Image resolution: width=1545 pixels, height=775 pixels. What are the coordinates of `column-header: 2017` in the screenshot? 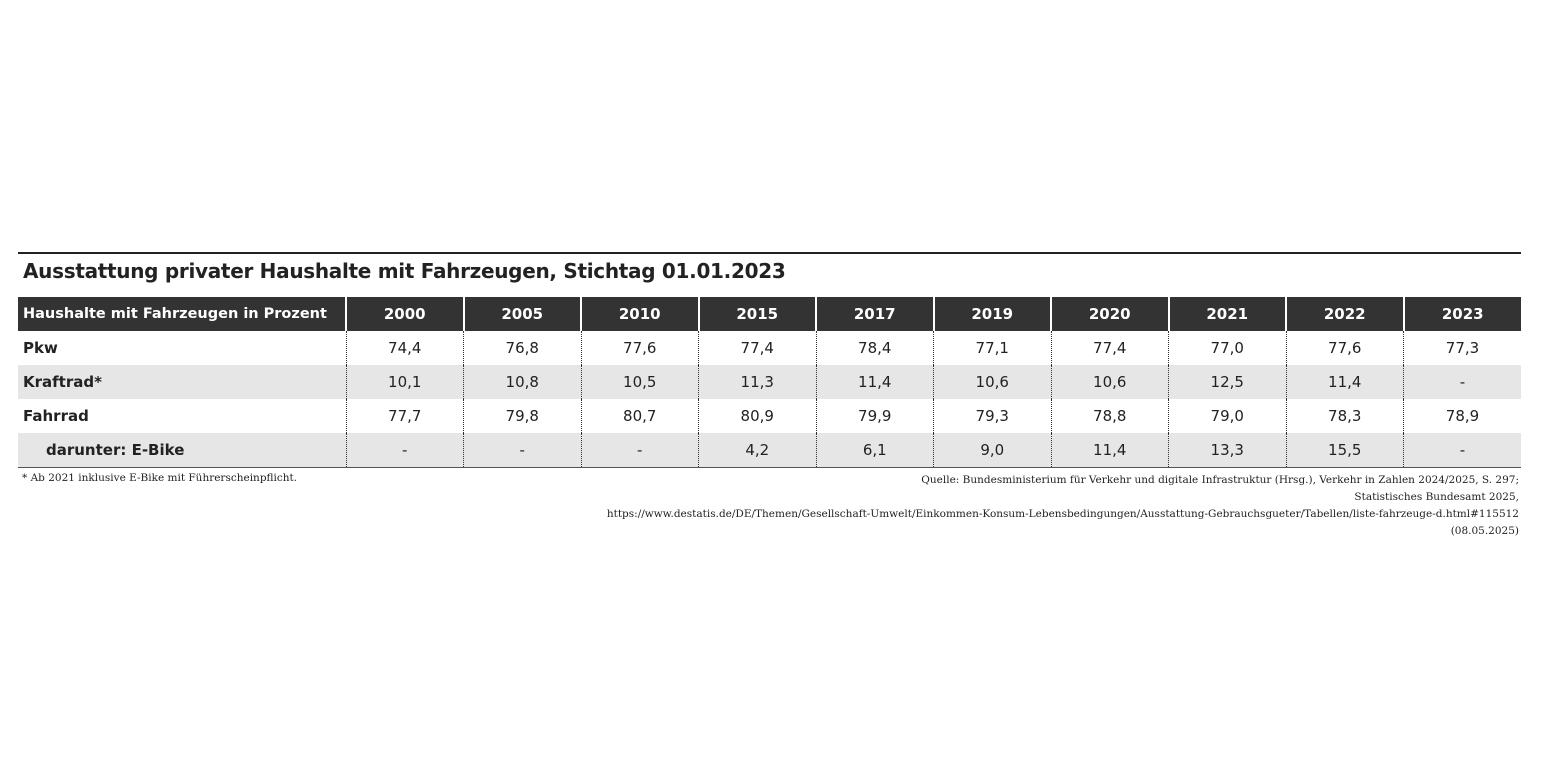 It's located at (874, 314).